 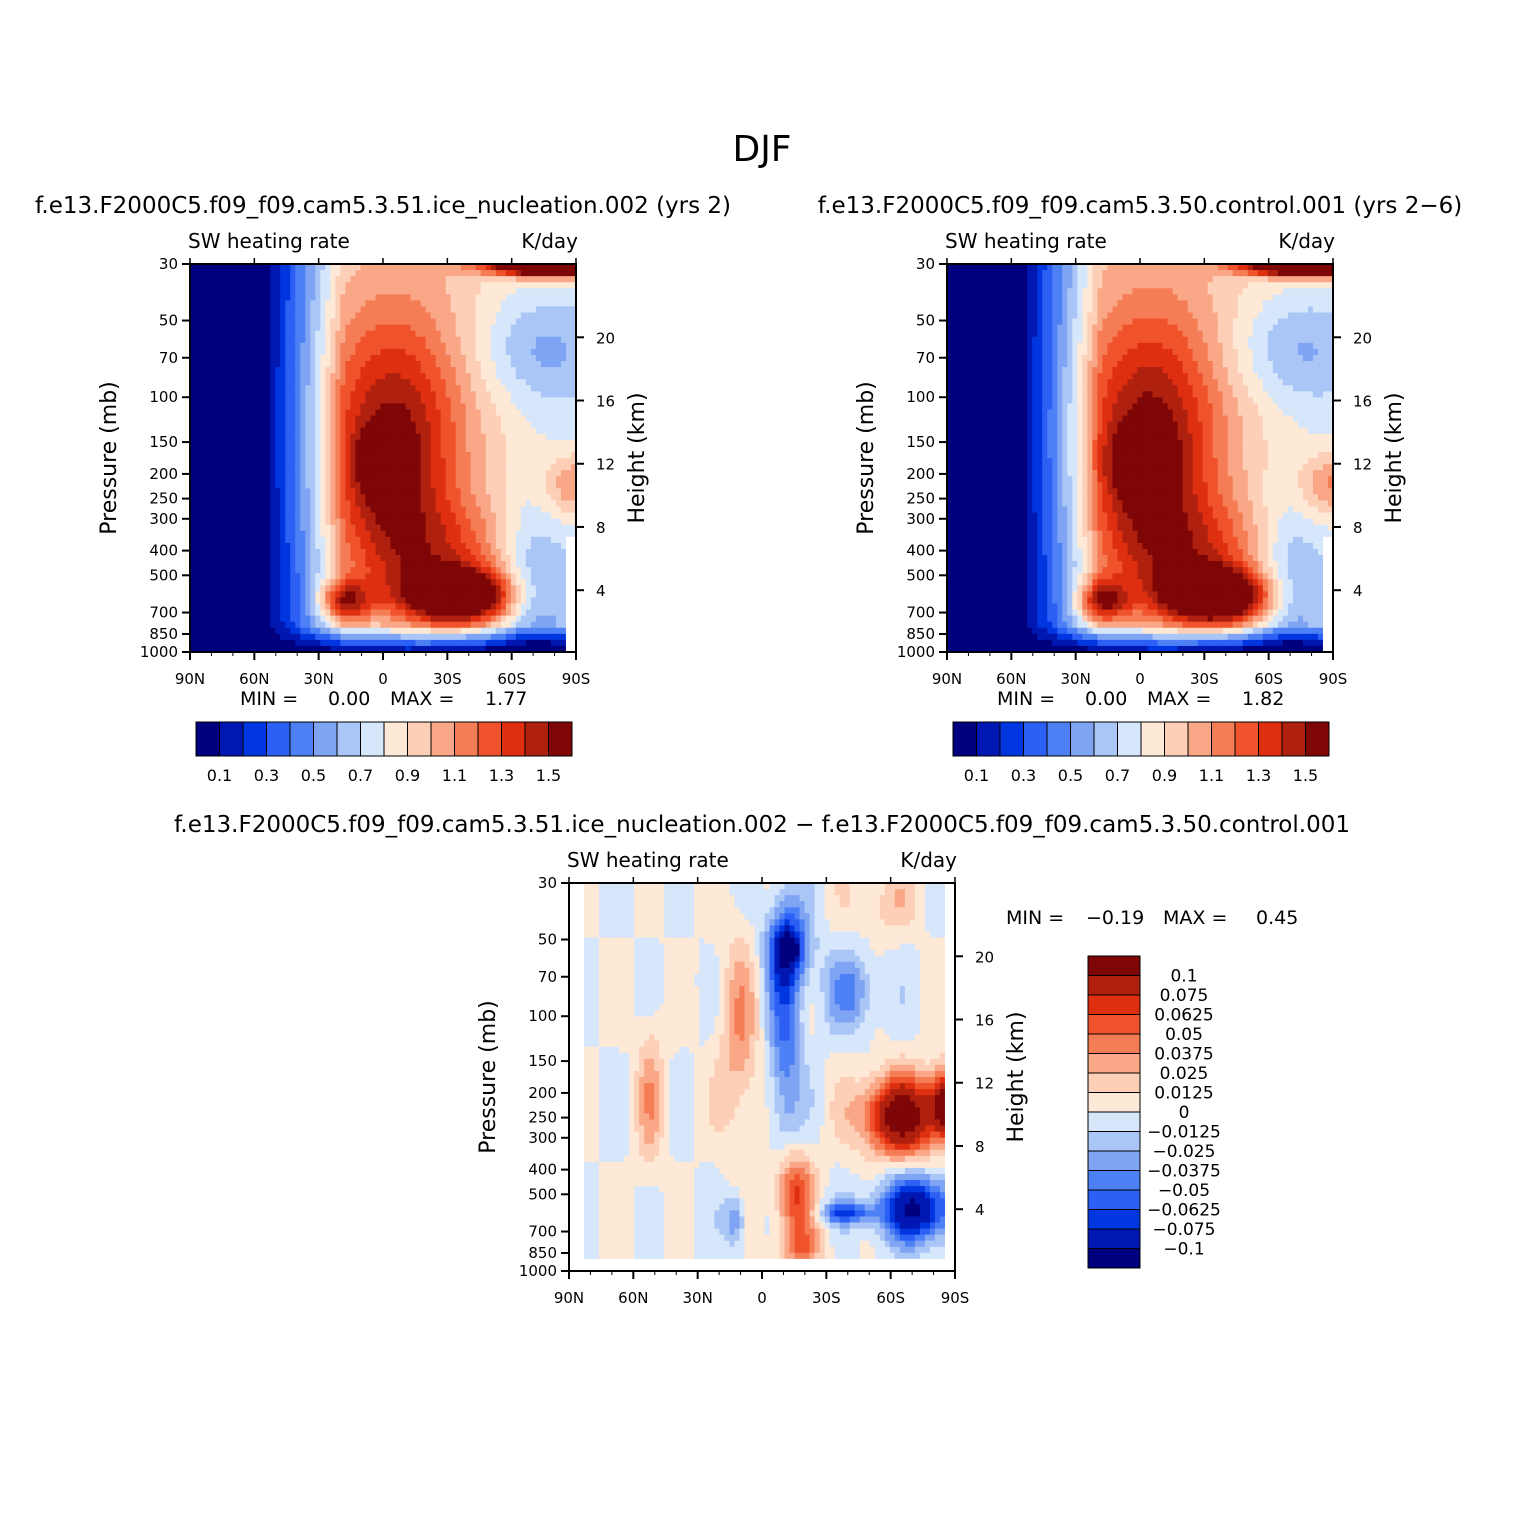 What do you see at coordinates (576, 679) in the screenshot?
I see `x-tick-label: 90S` at bounding box center [576, 679].